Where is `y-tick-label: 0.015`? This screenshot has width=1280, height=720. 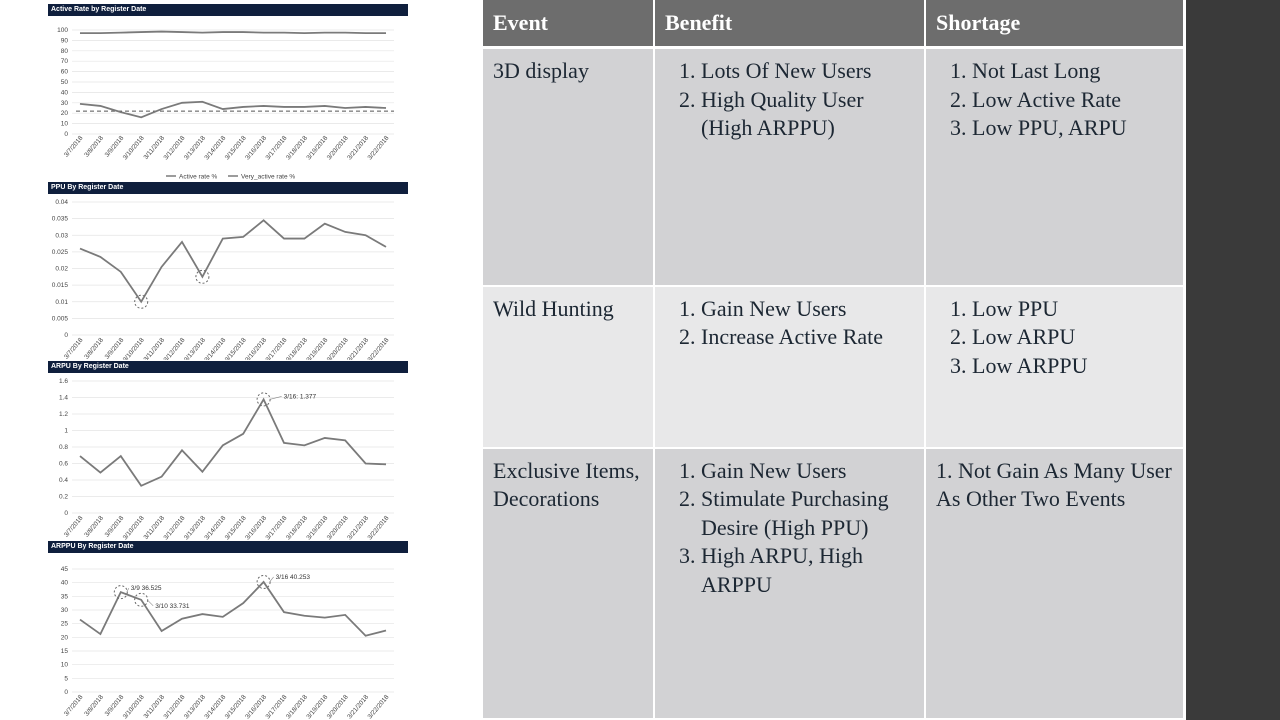
y-tick-label: 0.015 is located at coordinates (60, 285).